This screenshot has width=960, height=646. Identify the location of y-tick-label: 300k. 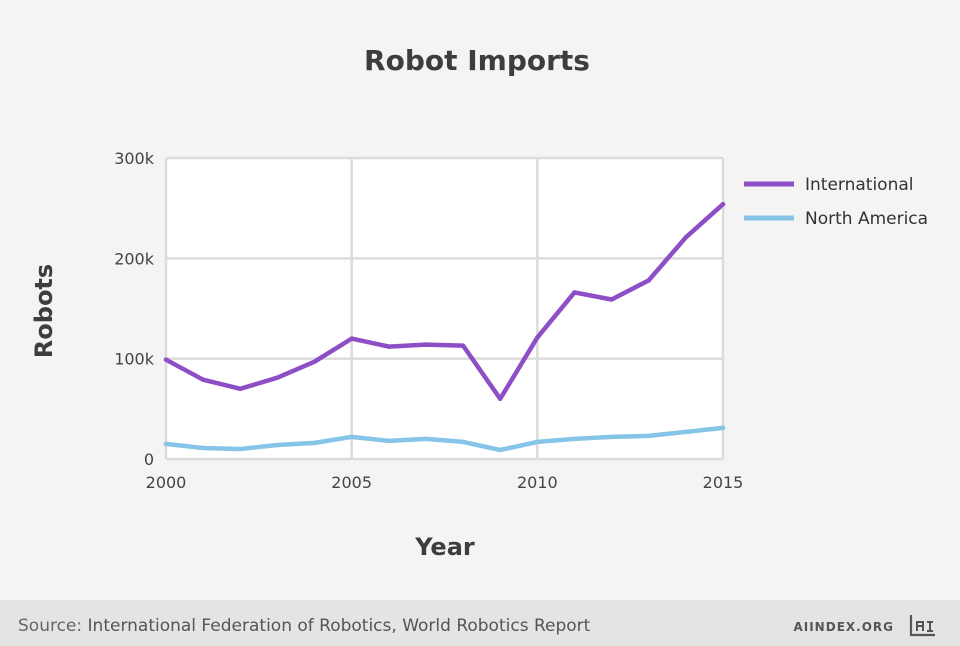
(134, 158).